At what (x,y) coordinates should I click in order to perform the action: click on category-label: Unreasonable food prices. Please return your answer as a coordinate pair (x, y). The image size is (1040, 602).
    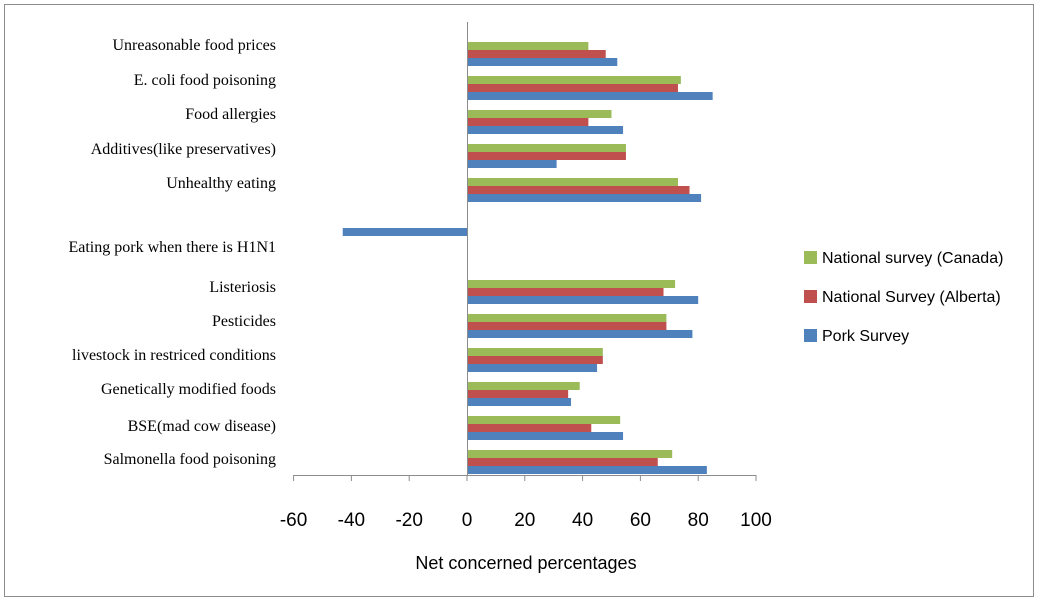
    Looking at the image, I should click on (195, 45).